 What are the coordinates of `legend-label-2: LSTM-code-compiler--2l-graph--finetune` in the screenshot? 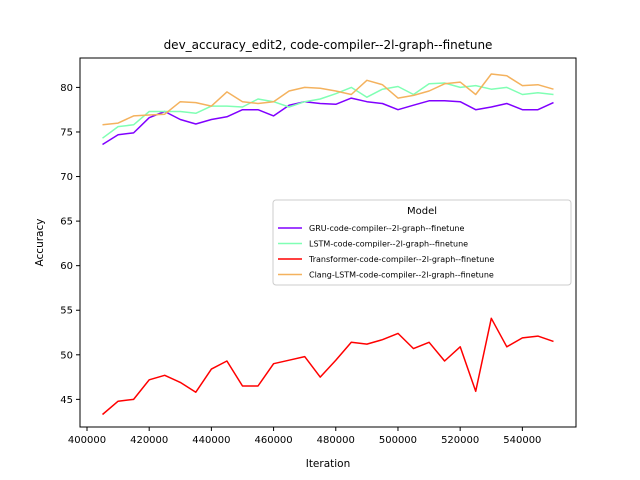 It's located at (388, 244).